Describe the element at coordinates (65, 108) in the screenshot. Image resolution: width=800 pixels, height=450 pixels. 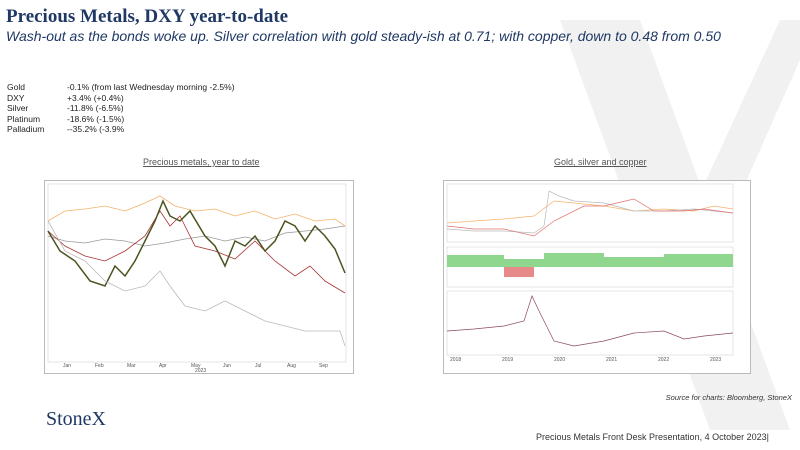
I see `metric-row: Silver -11.8% (-6.5%)` at that location.